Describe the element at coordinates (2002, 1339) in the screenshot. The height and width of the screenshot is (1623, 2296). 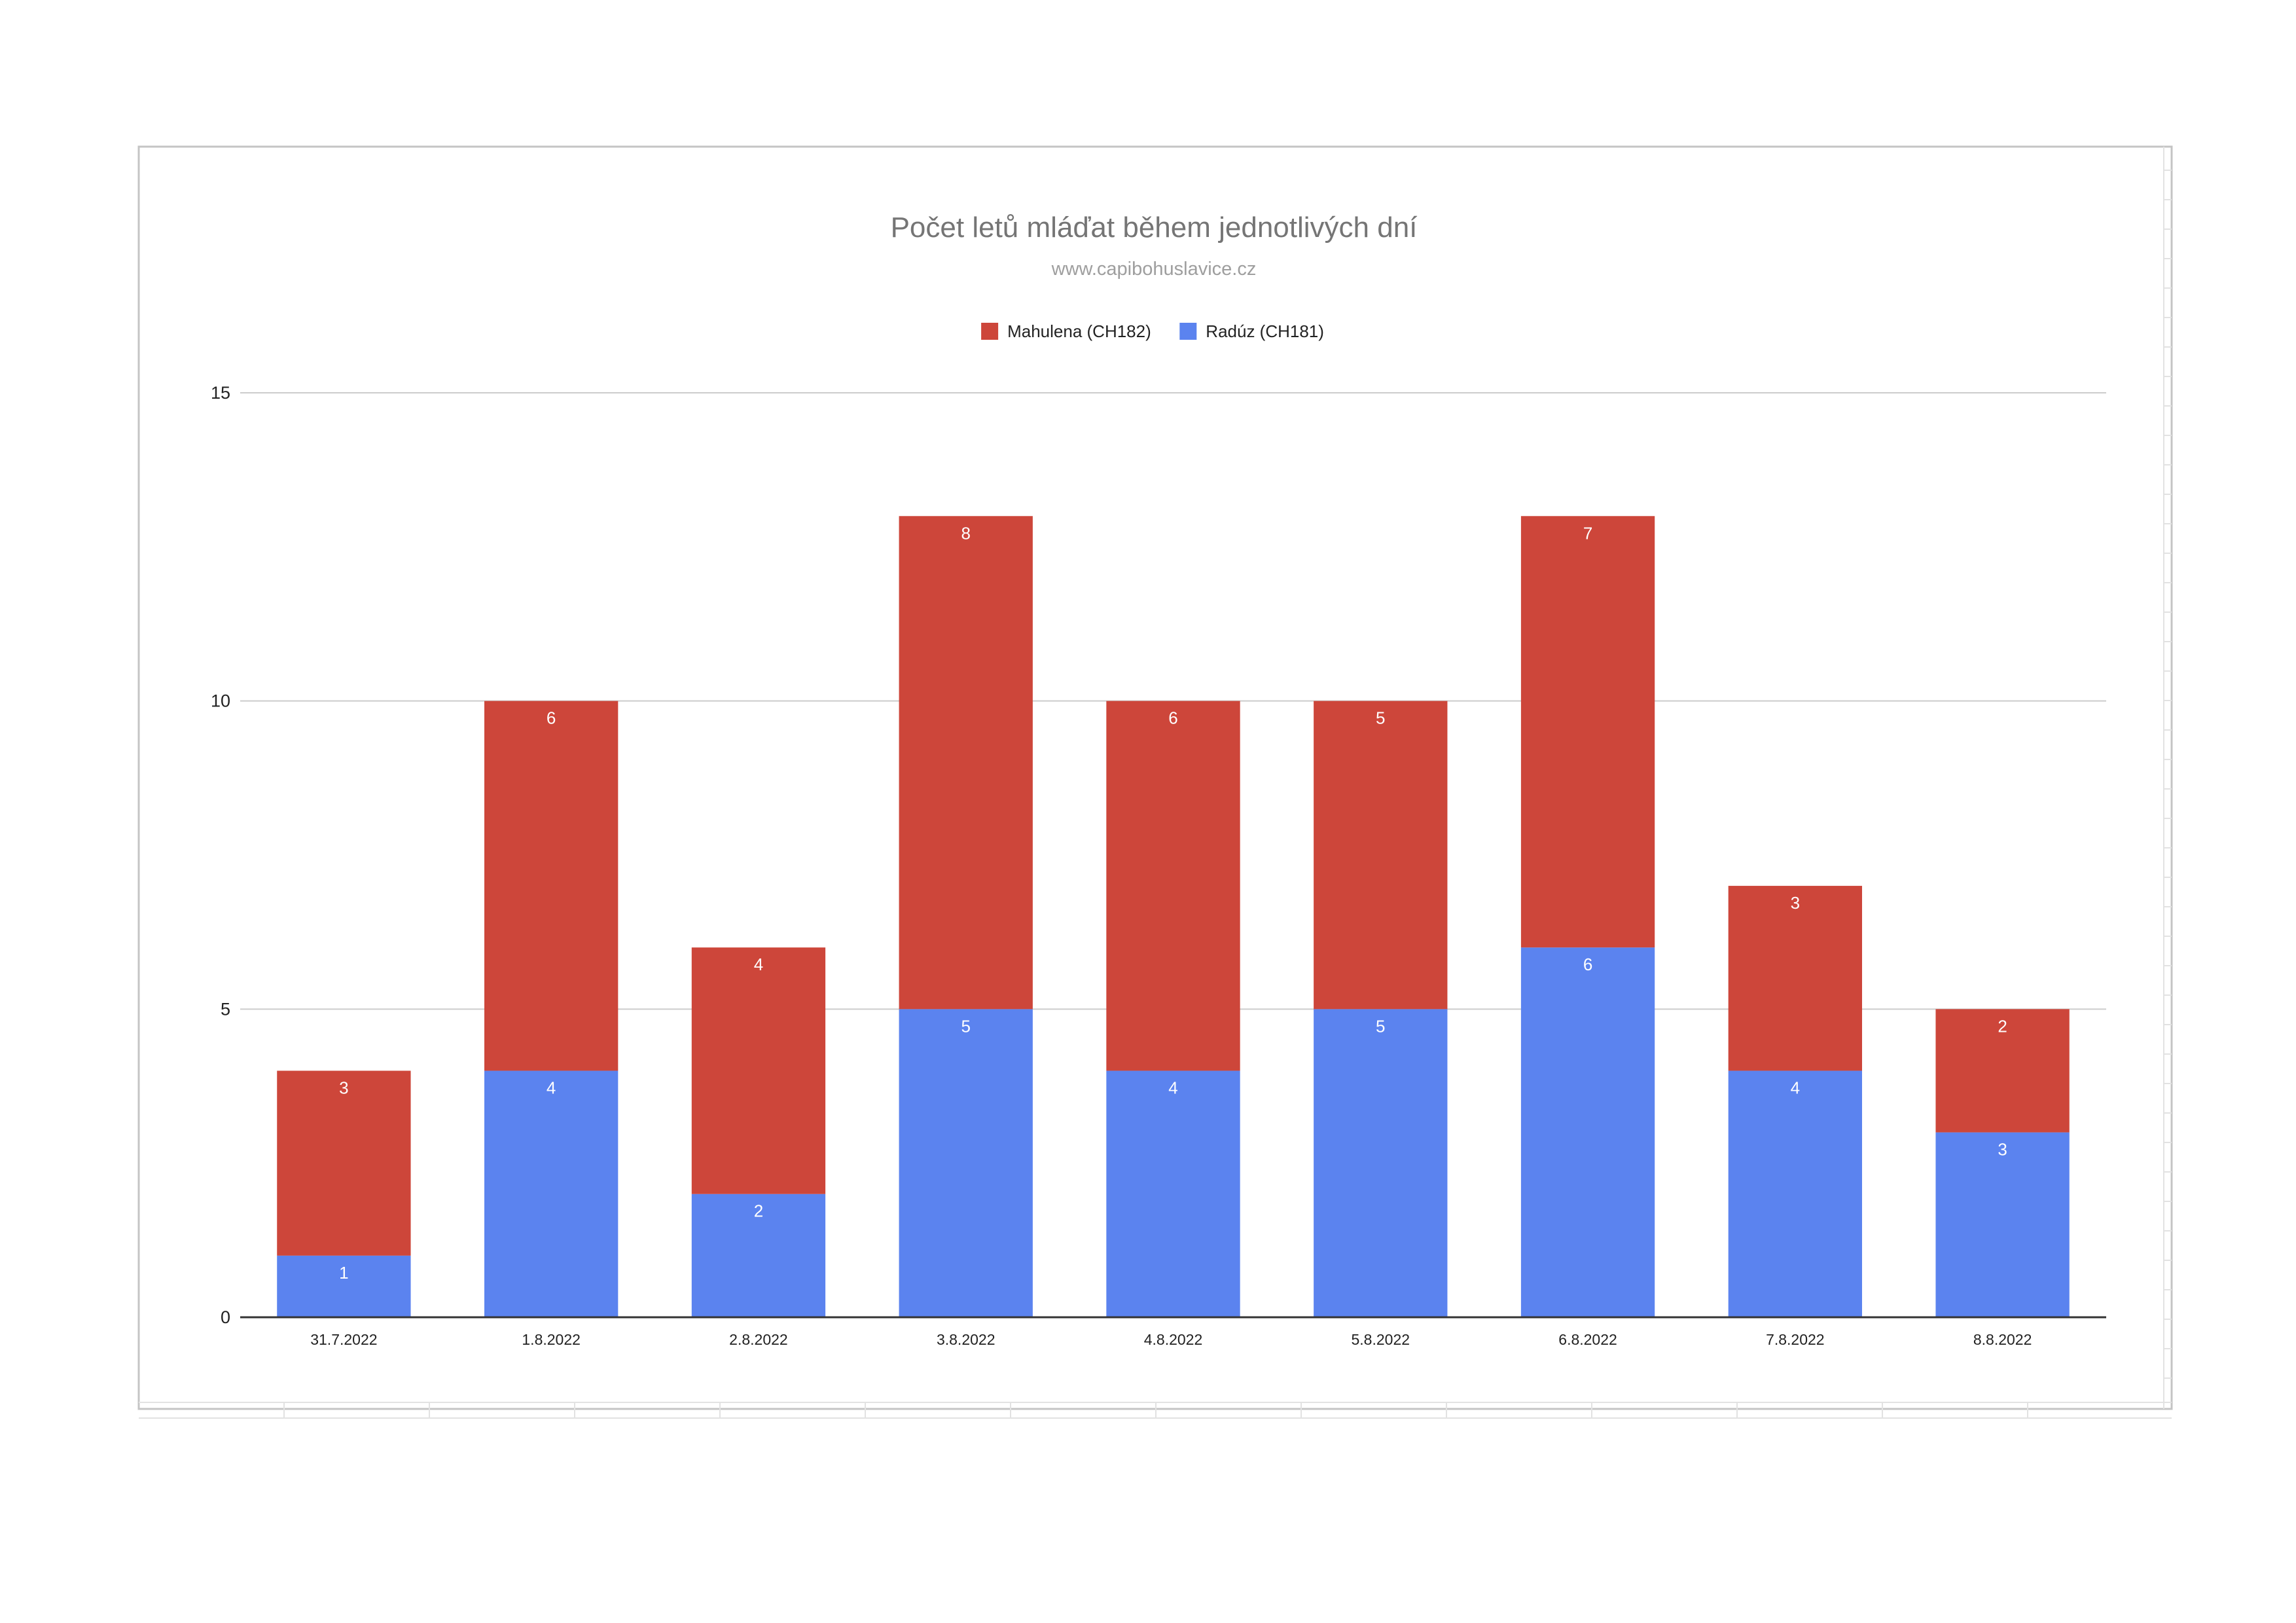
I see `x-tick-label: 8.8.2022` at that location.